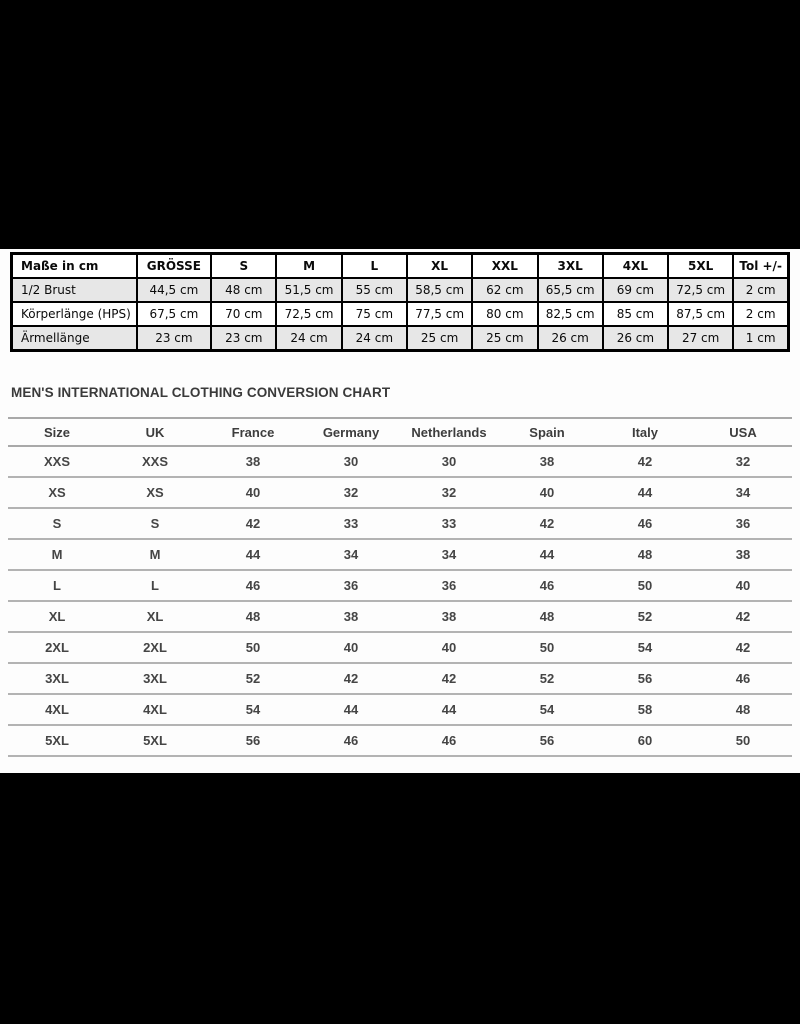 This screenshot has height=1024, width=800. I want to click on conversion-value-cell: L, so click(57, 585).